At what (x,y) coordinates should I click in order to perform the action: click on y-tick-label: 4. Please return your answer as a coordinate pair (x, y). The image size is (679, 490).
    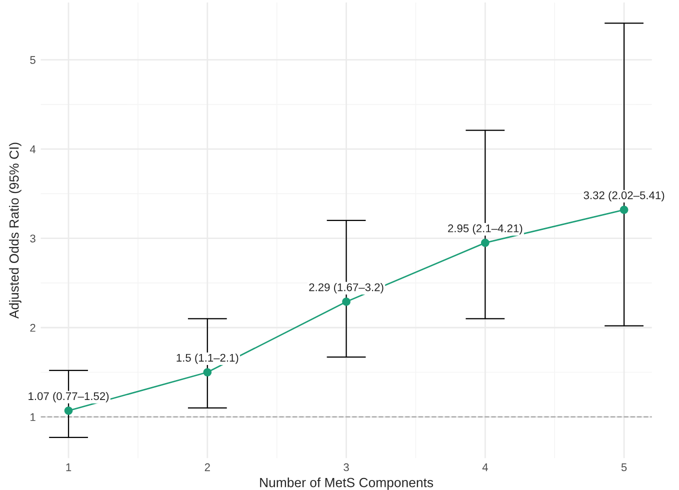
    Looking at the image, I should click on (33, 149).